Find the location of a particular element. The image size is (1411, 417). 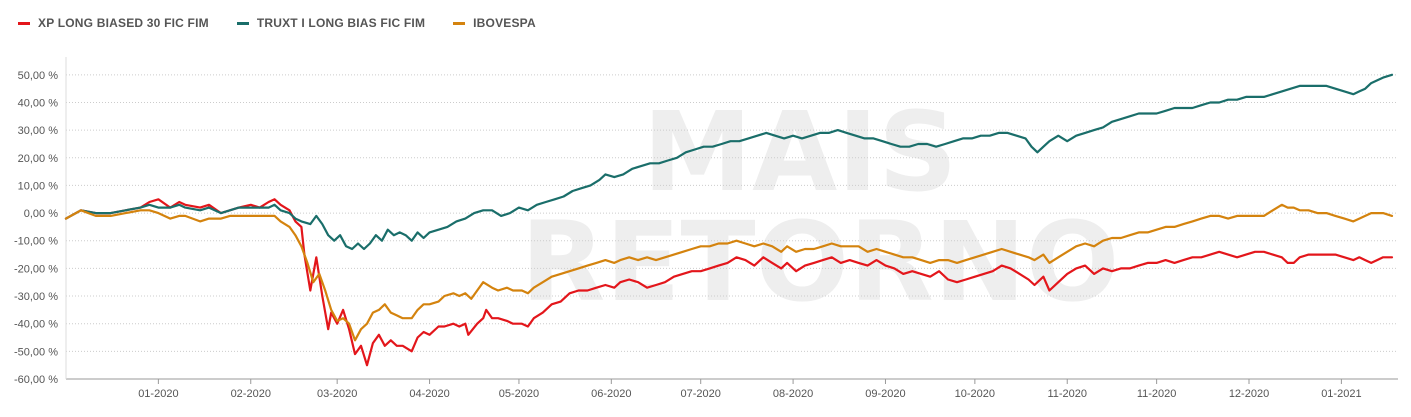

y-tick-label: 40,00 % is located at coordinates (38, 103).